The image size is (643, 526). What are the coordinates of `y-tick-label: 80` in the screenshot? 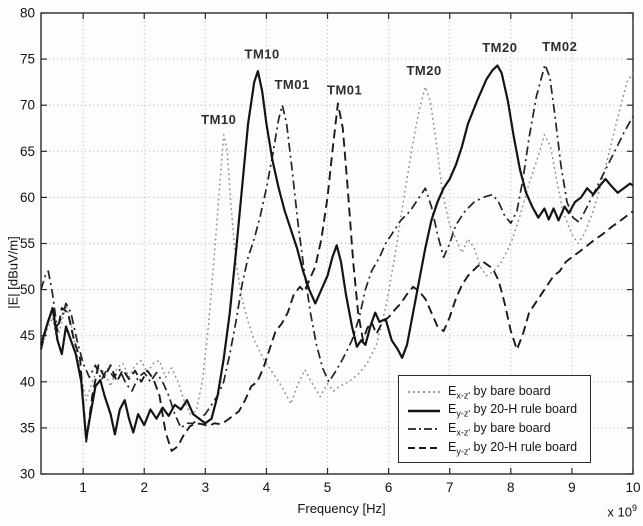 It's located at (27, 13).